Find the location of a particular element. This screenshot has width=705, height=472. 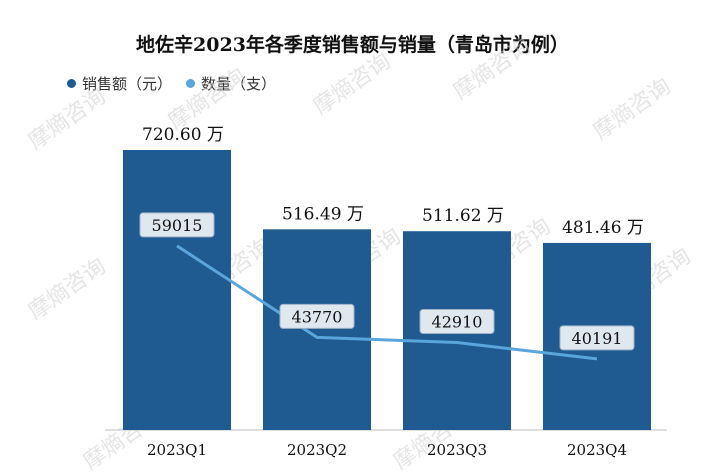

x-tick-label: 2023Q4 is located at coordinates (597, 450).